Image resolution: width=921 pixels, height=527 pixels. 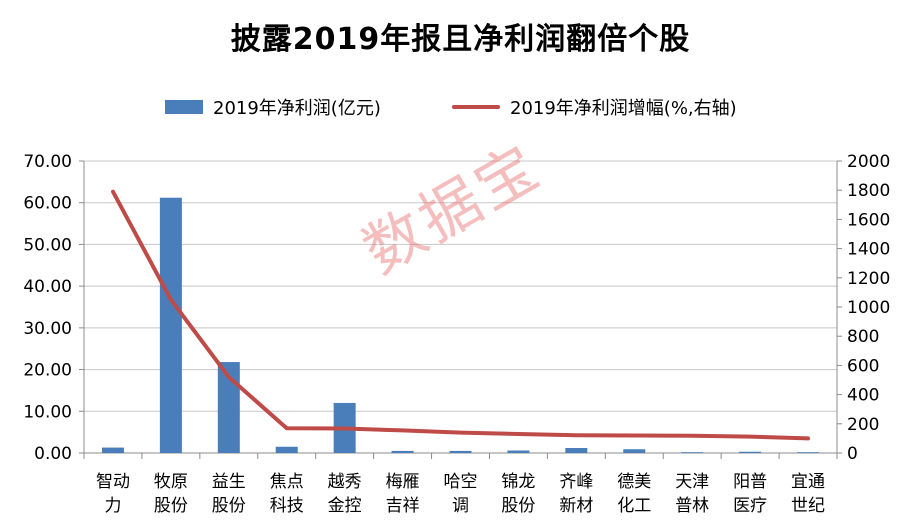 What do you see at coordinates (476, 107) in the screenshot?
I see `legend-line-swatch` at bounding box center [476, 107].